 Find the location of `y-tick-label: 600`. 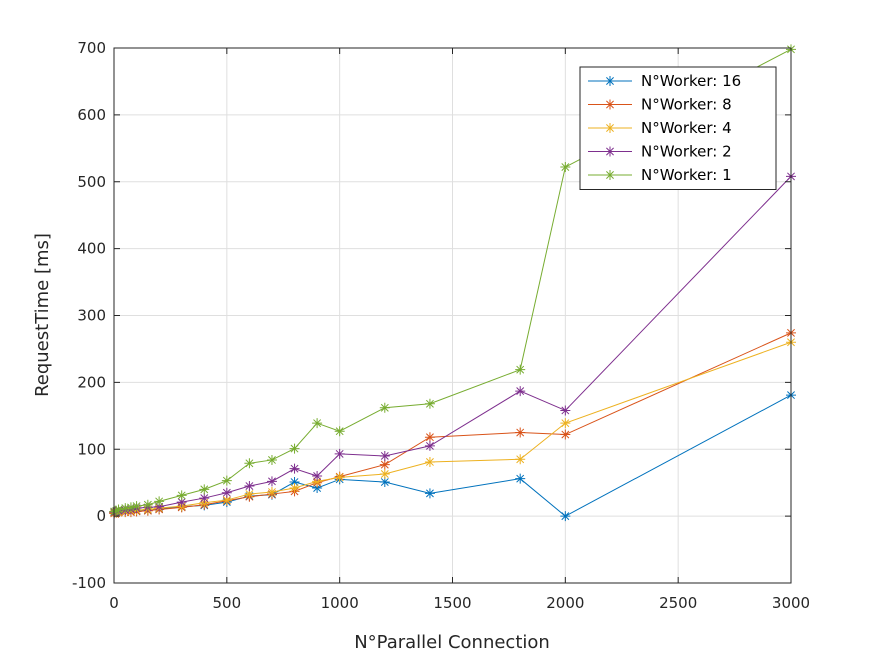

y-tick-label: 600 is located at coordinates (91, 115).